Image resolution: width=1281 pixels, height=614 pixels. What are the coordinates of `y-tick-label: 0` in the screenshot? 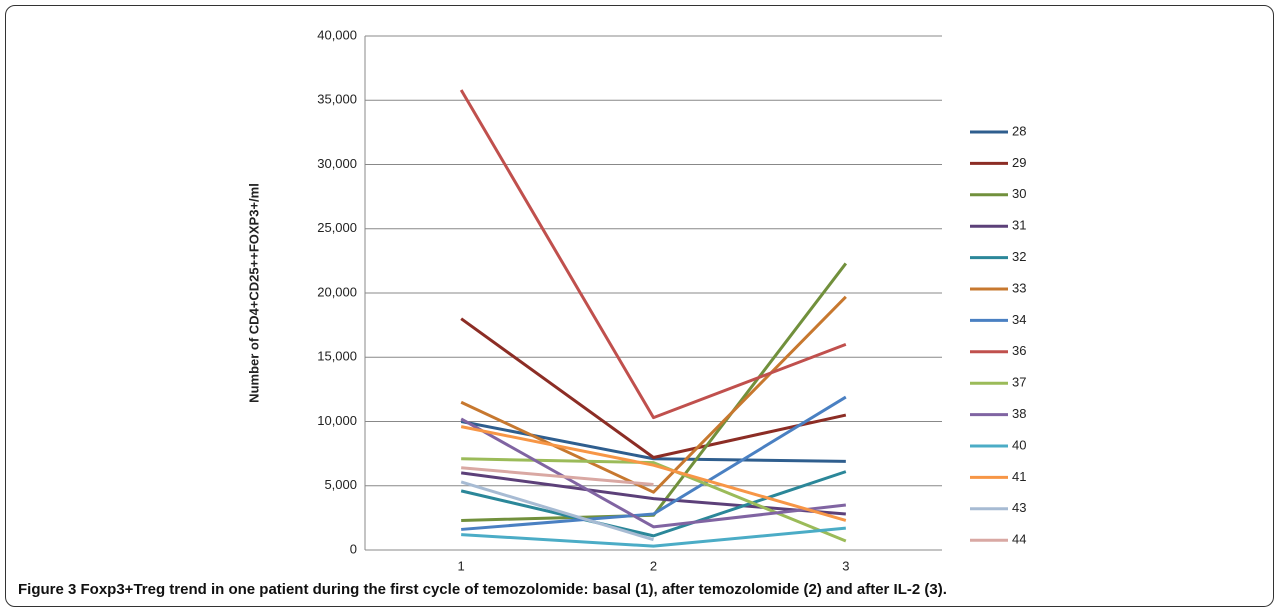 It's located at (353, 548).